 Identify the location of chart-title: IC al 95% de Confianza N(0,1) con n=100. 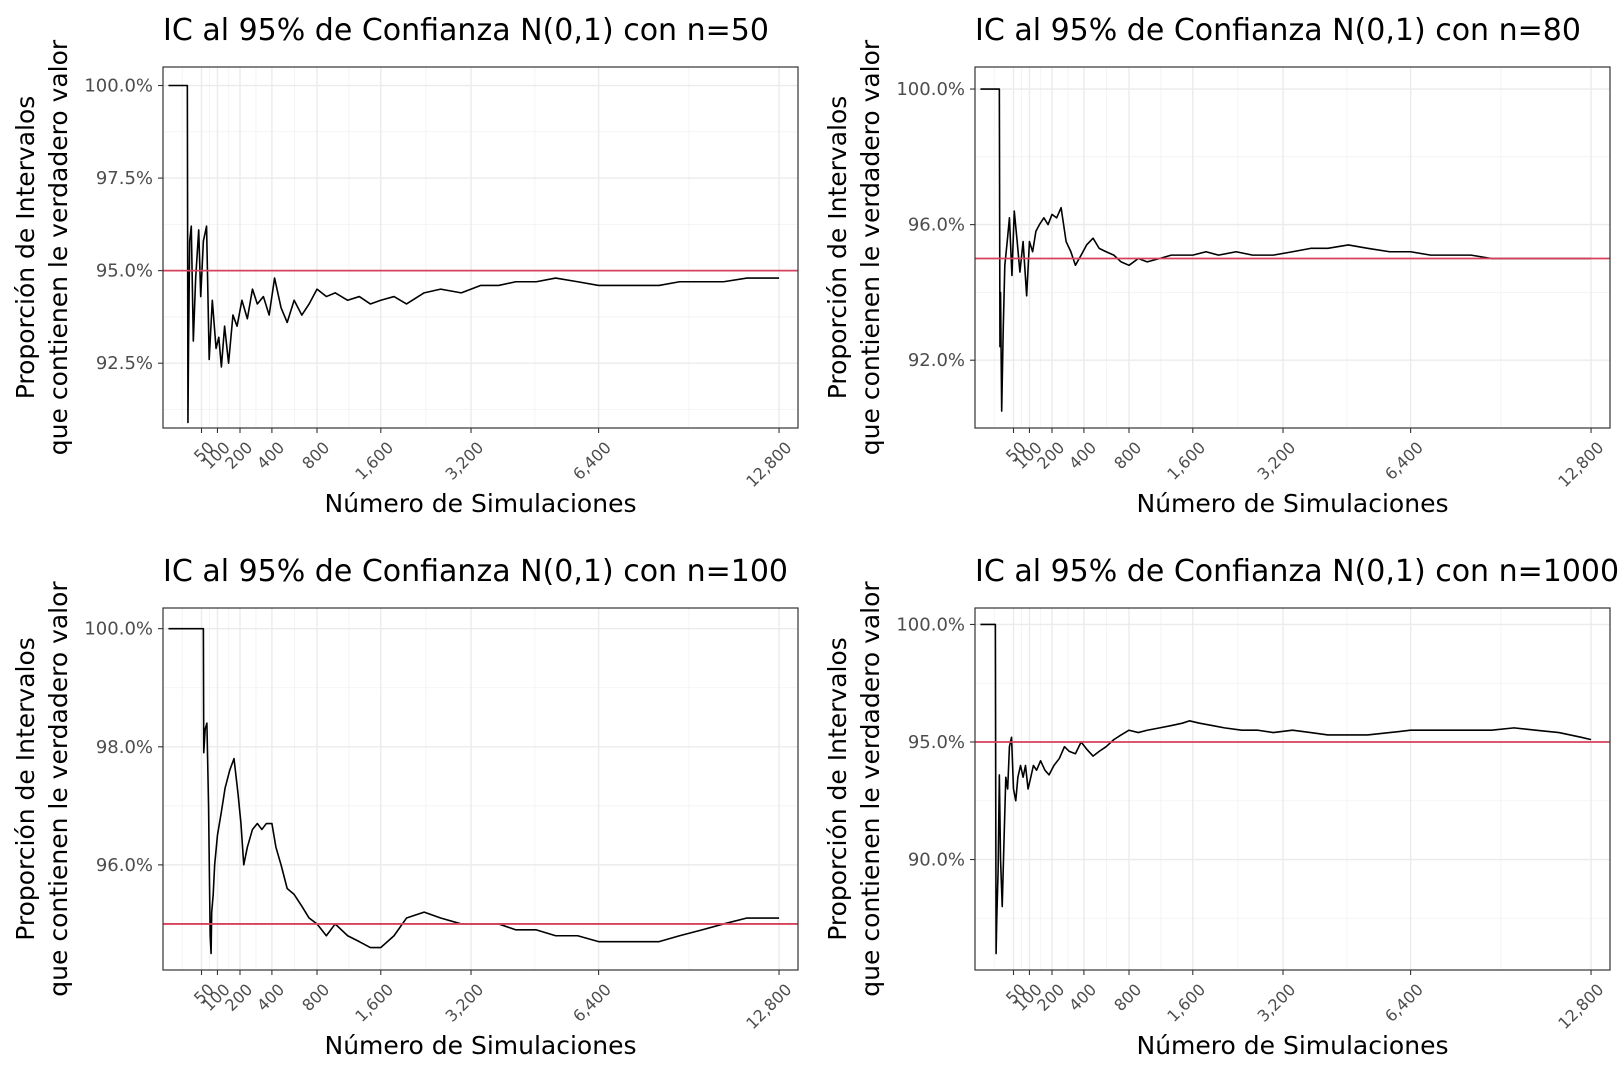
(475, 571).